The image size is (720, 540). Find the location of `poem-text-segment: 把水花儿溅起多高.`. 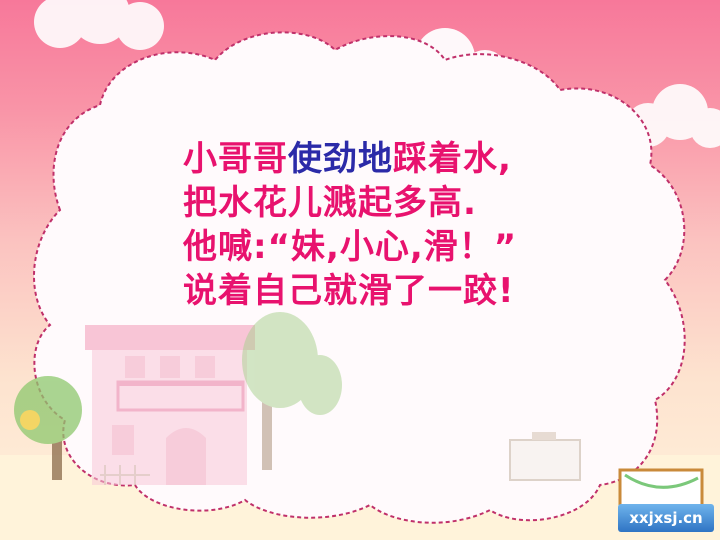

poem-text-segment: 把水花儿溅起多高. is located at coordinates (330, 203).